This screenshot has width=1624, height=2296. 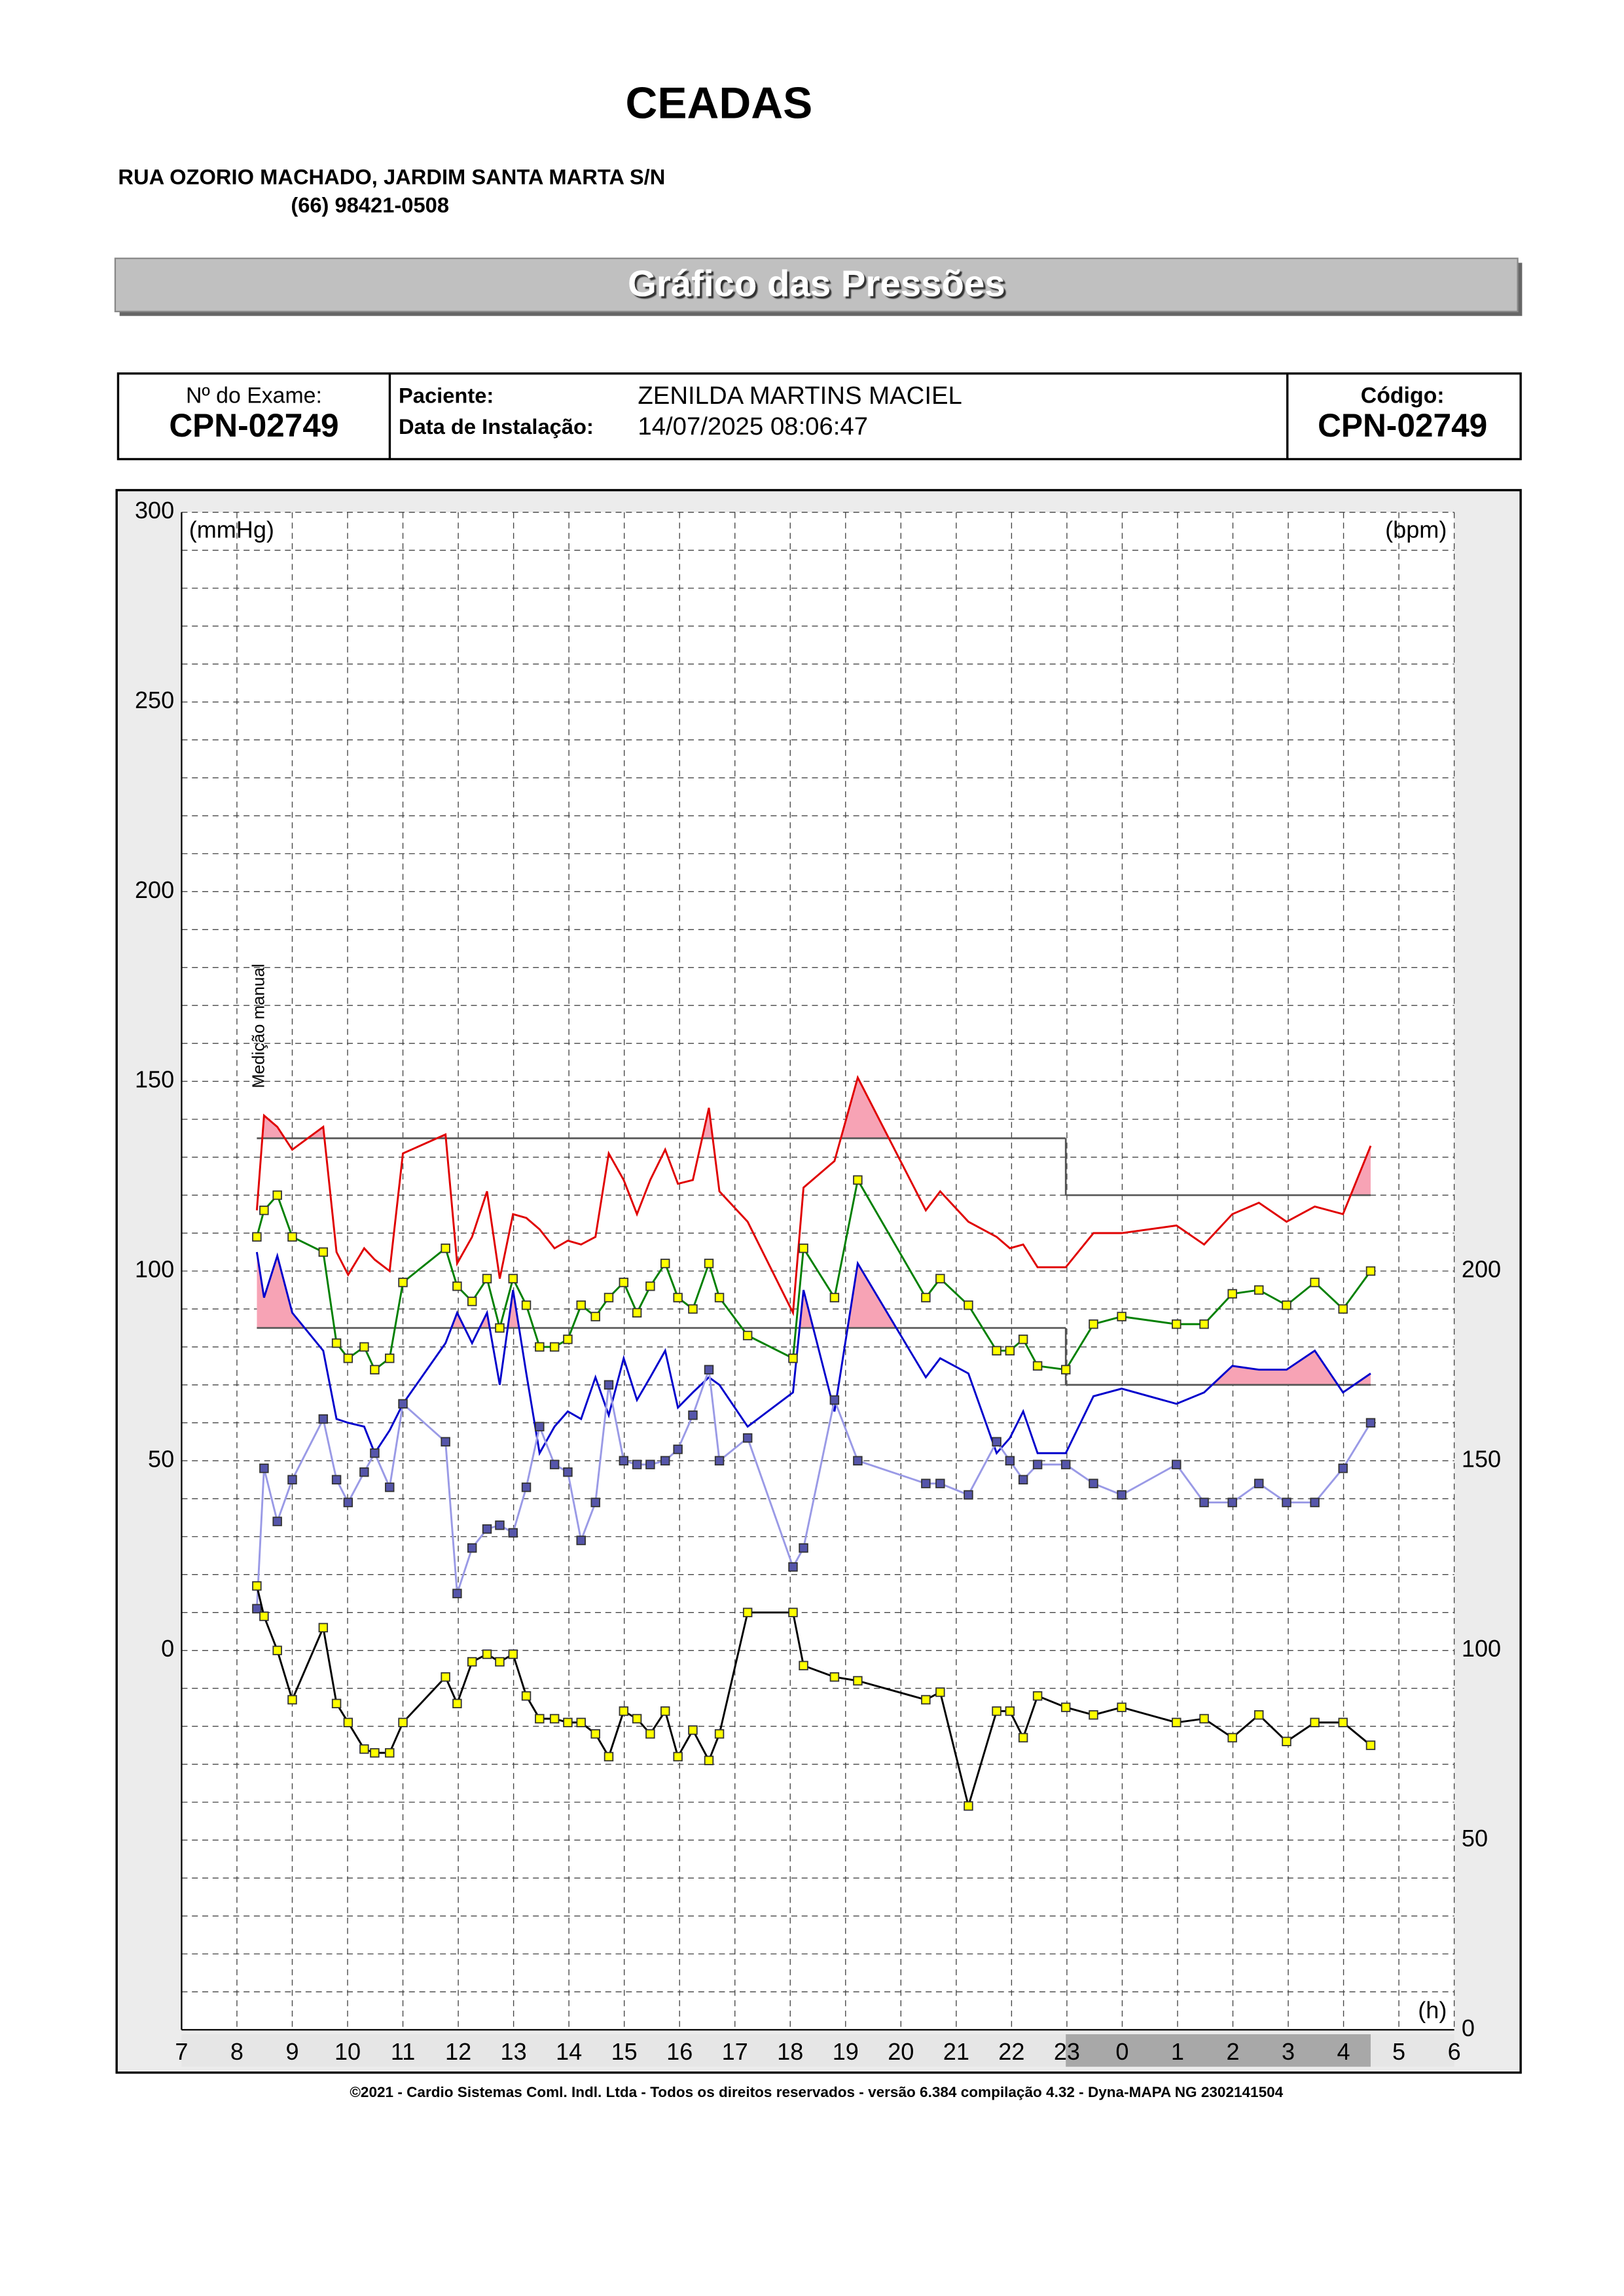 I want to click on y-tick-label: 250, so click(x=154, y=700).